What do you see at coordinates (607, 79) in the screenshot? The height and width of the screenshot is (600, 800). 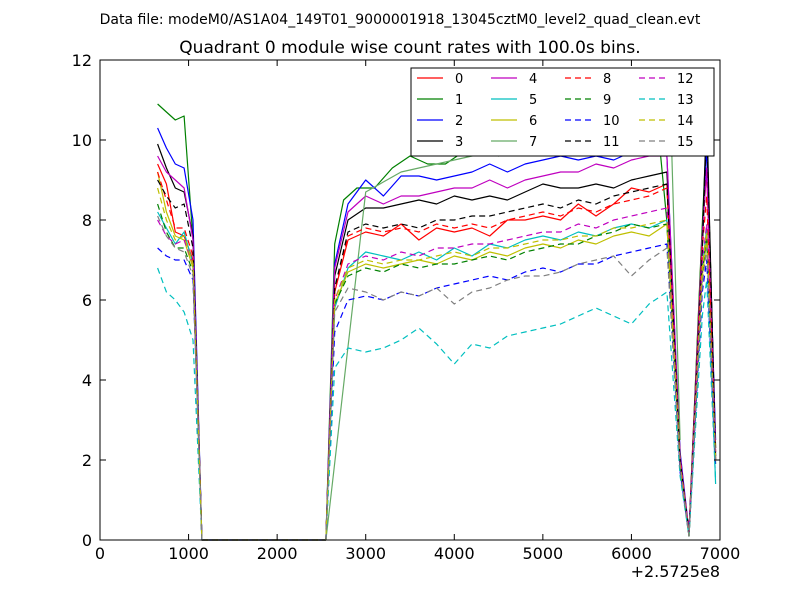 I see `legend-label-8: 8` at bounding box center [607, 79].